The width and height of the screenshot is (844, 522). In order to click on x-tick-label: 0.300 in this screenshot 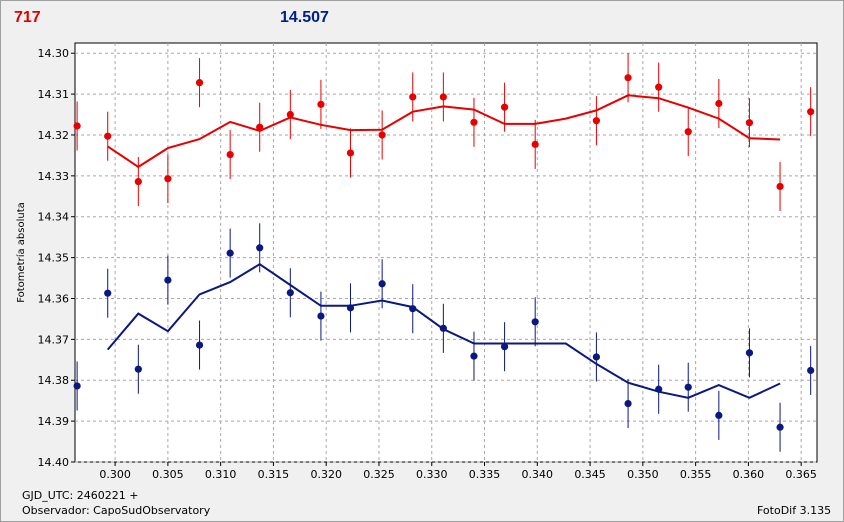, I will do `click(115, 474)`.